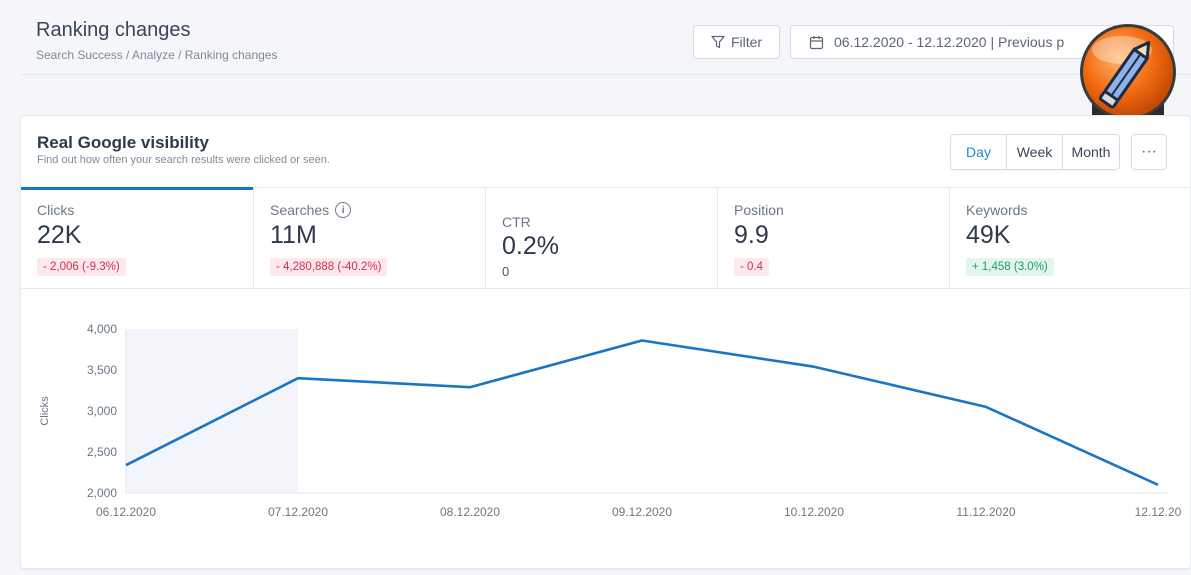  Describe the element at coordinates (56, 210) in the screenshot. I see `metric-label: Clicks` at that location.